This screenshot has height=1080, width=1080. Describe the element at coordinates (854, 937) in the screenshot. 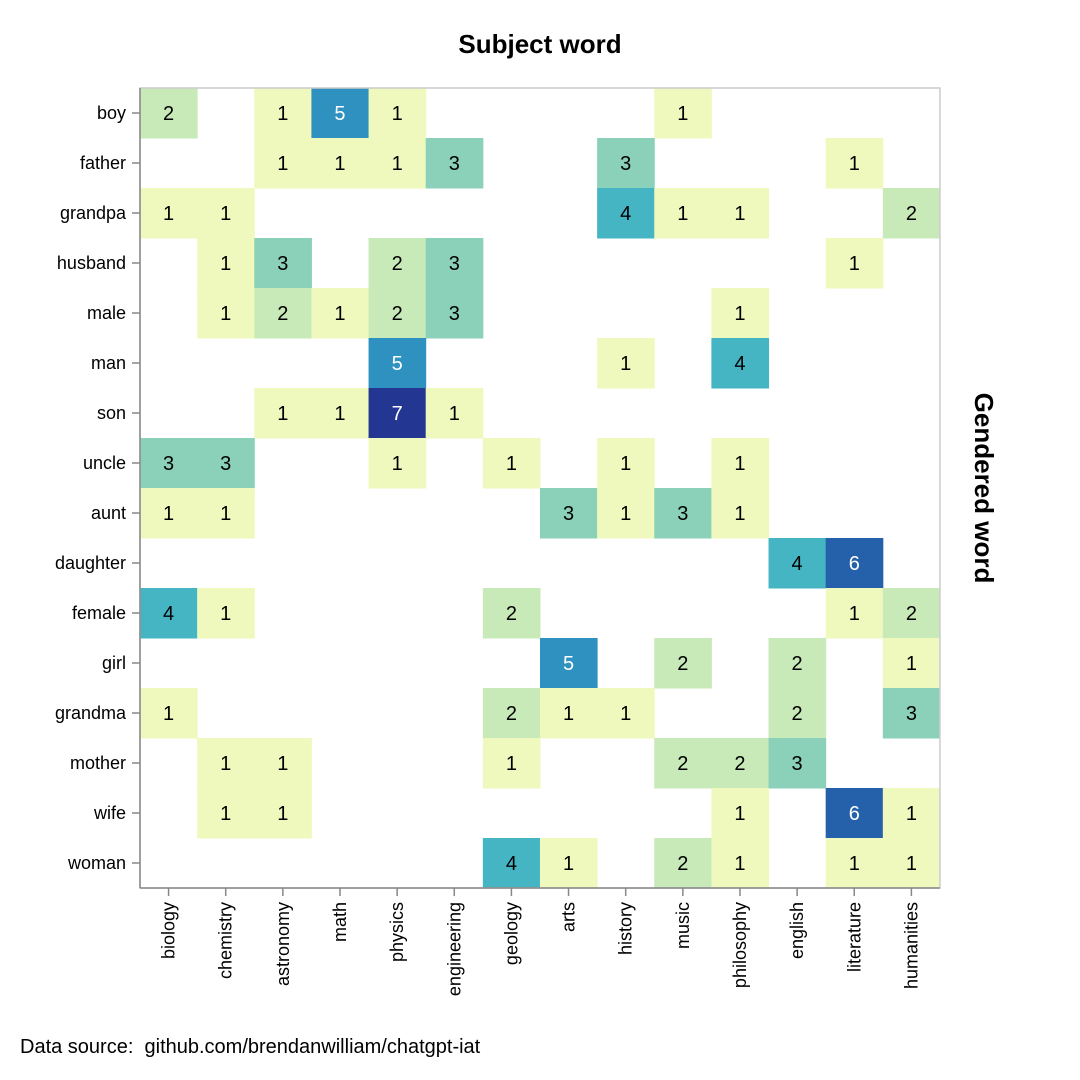

I see `x-tick-label: literature` at that location.